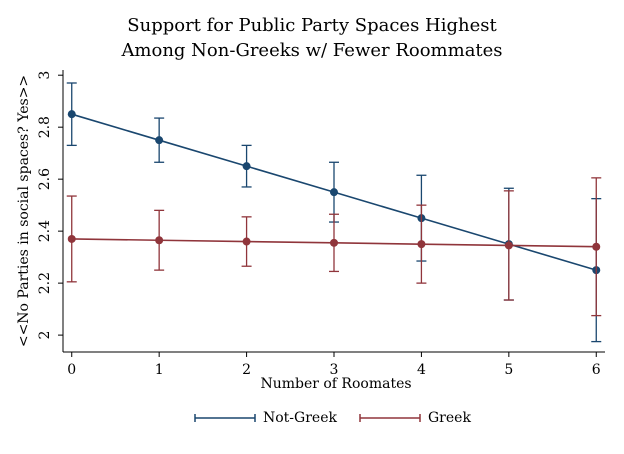 This screenshot has height=454, width=624. What do you see at coordinates (45, 179) in the screenshot?
I see `y-tick-label: 2.6` at bounding box center [45, 179].